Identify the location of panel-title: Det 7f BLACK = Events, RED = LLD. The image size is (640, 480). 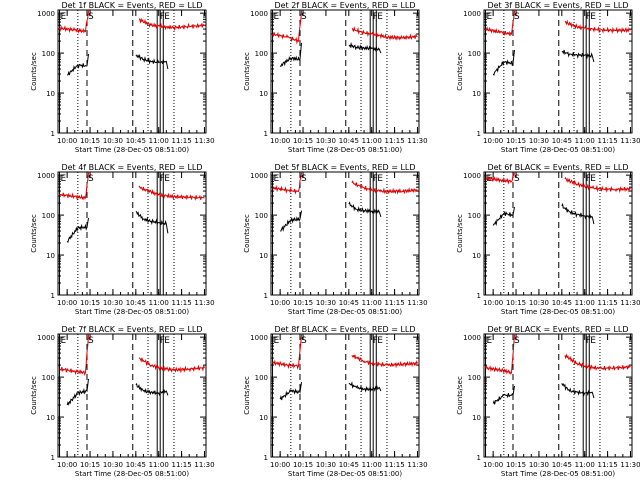
(131, 329).